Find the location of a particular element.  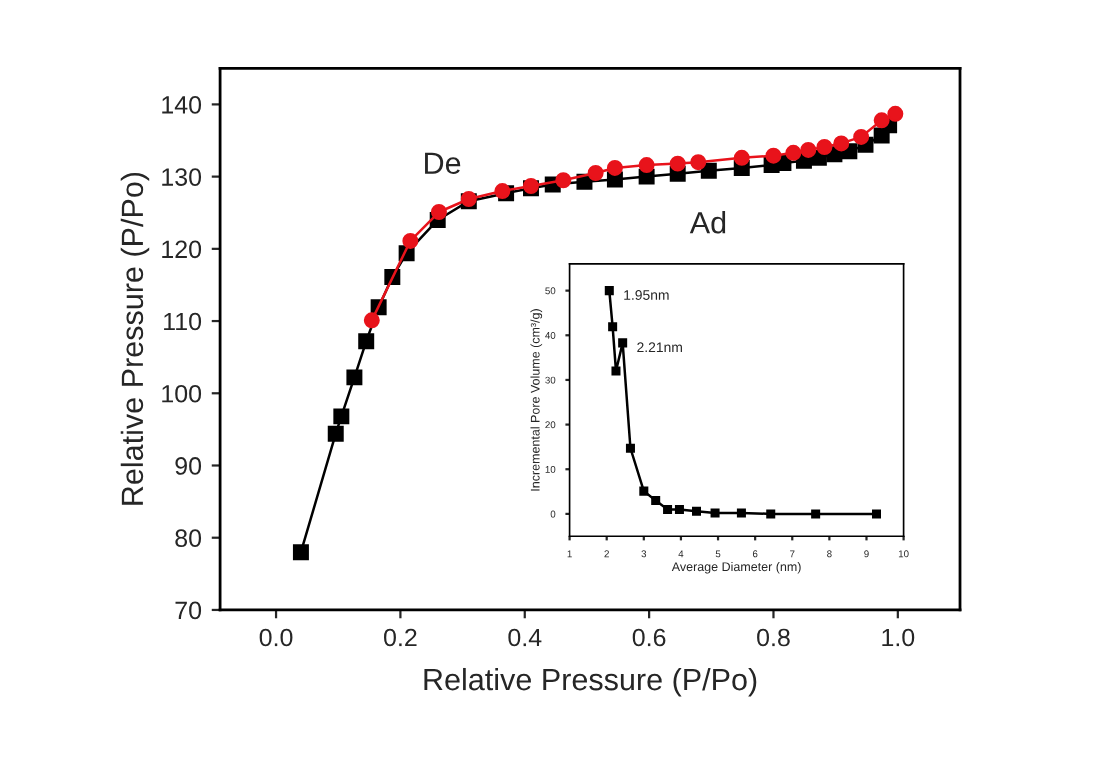

y-tick-label: 80 is located at coordinates (188, 538).